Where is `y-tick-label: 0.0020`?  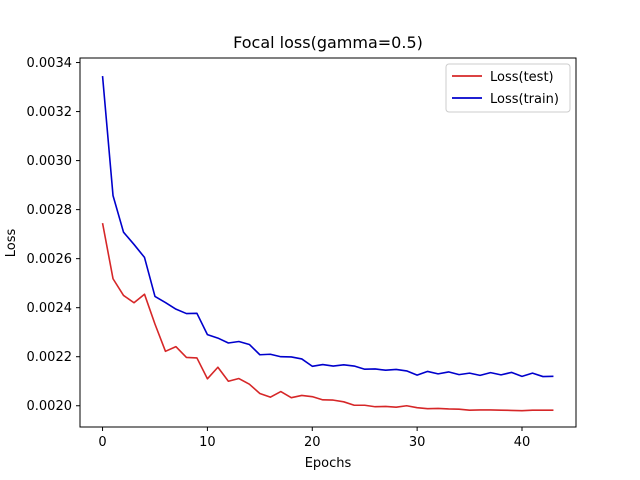 y-tick-label: 0.0020 is located at coordinates (50, 406).